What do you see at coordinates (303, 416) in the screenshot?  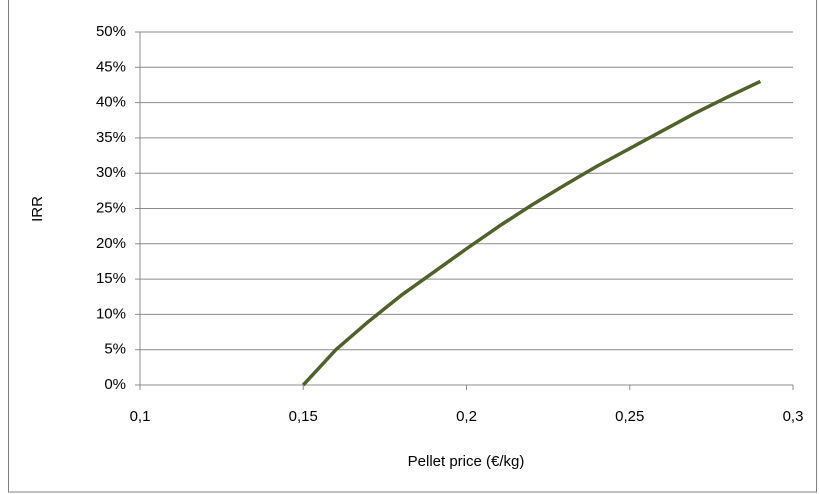 I see `x-tick-label: 0,15` at bounding box center [303, 416].